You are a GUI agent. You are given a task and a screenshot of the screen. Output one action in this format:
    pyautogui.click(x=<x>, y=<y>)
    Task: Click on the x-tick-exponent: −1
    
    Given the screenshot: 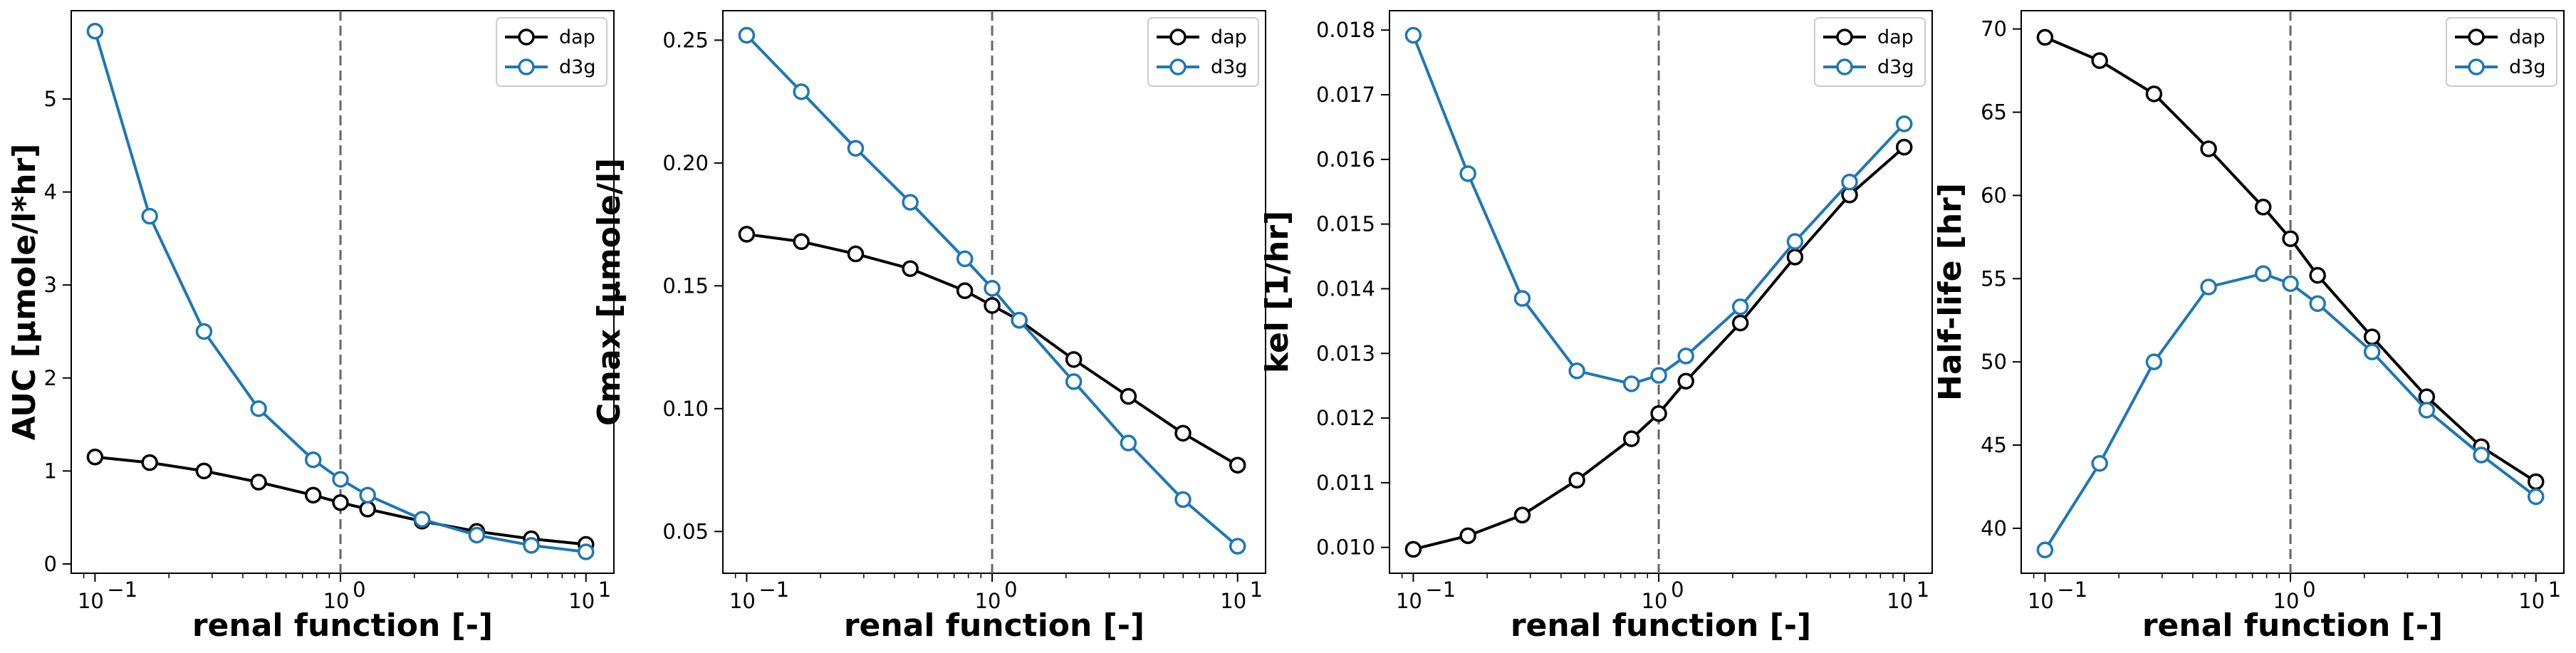 What is the action you would take?
    pyautogui.click(x=2072, y=590)
    